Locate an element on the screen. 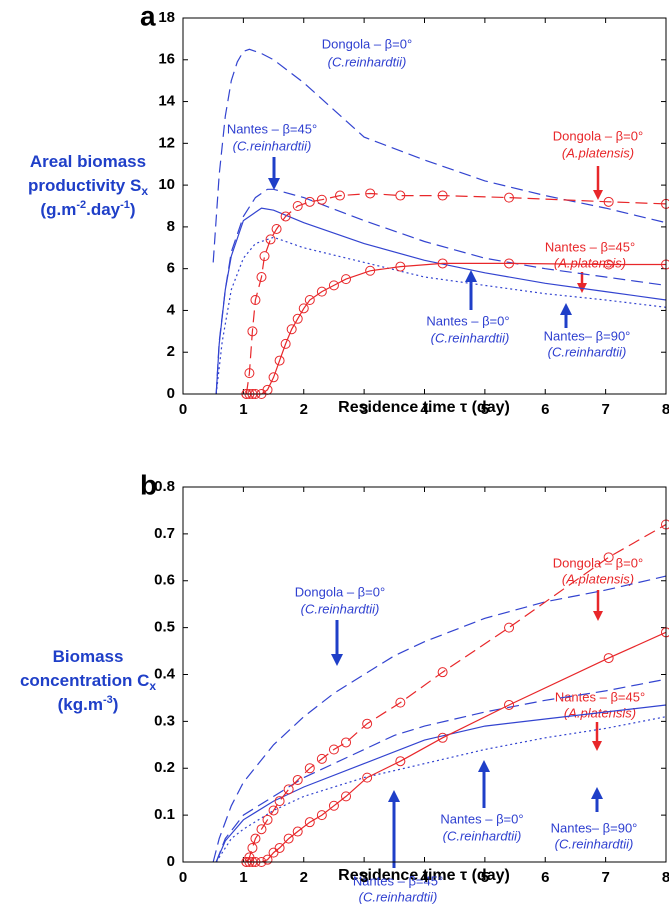  y-axis-label: concentration Cx is located at coordinates (88, 682).